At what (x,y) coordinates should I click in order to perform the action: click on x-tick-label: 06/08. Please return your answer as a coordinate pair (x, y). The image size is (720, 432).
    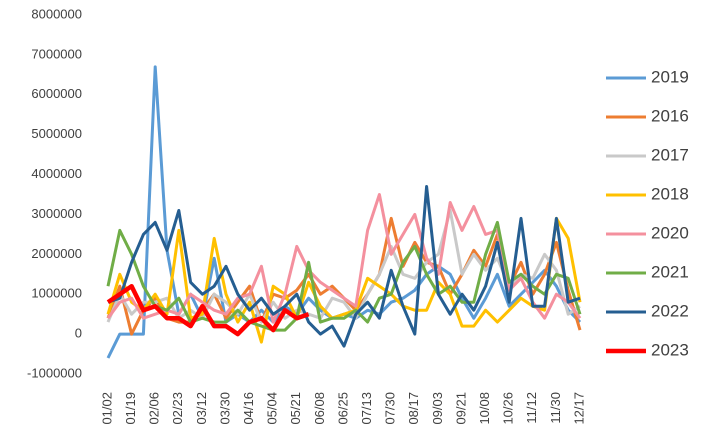
    Looking at the image, I should click on (319, 408).